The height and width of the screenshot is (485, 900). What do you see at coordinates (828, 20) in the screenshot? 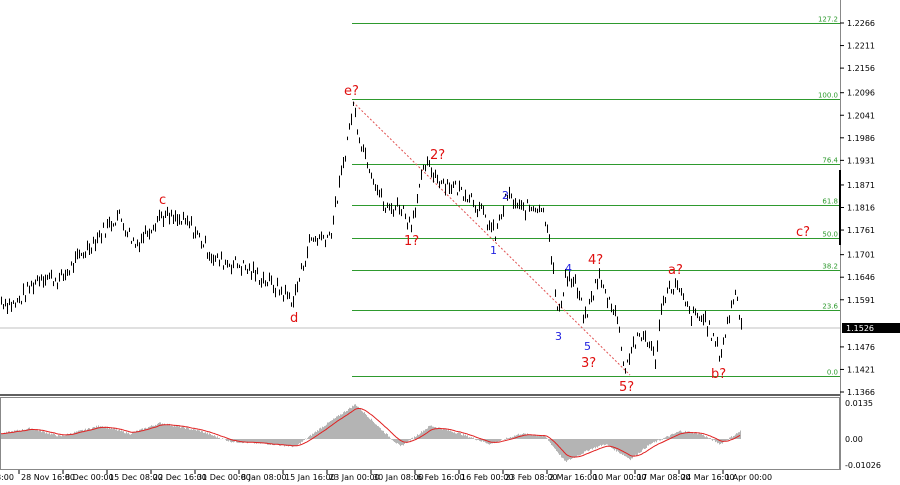
I see `fib-level-label: 127.2` at bounding box center [828, 20].